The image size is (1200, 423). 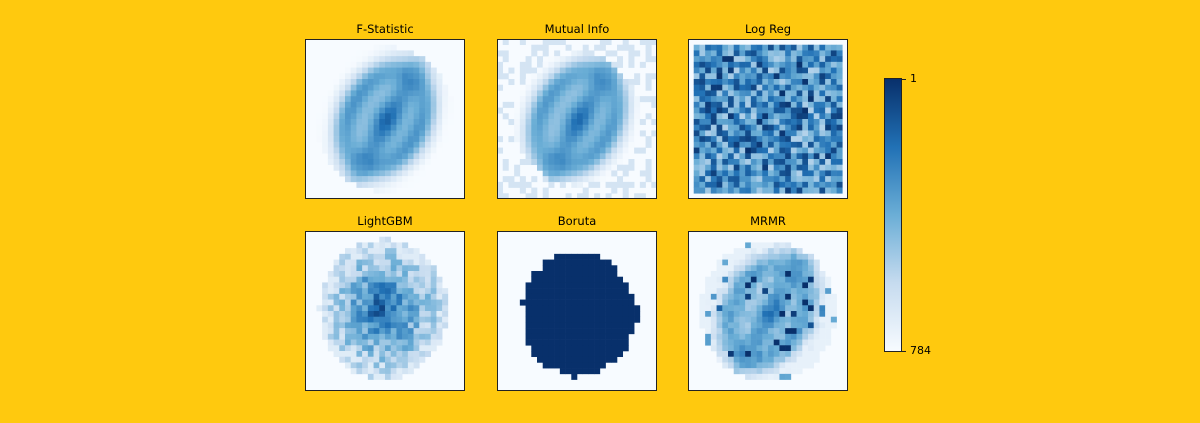 What do you see at coordinates (577, 221) in the screenshot?
I see `panel-title: Boruta` at bounding box center [577, 221].